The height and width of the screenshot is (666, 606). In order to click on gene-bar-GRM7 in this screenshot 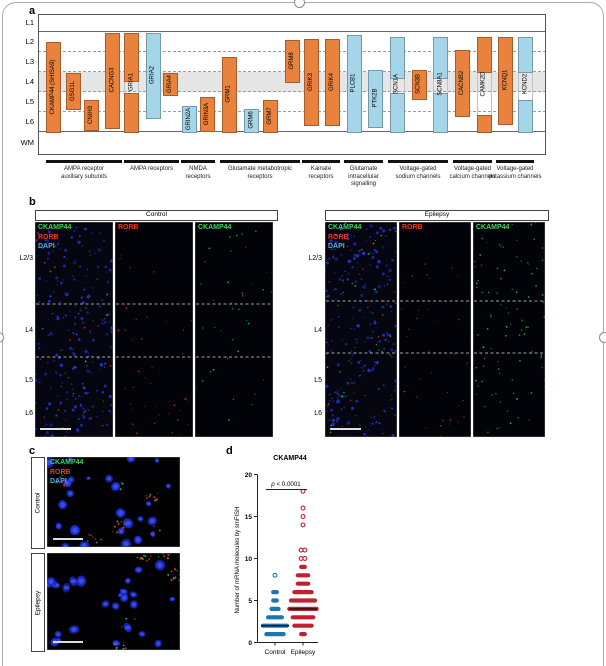, I will do `click(270, 116)`.